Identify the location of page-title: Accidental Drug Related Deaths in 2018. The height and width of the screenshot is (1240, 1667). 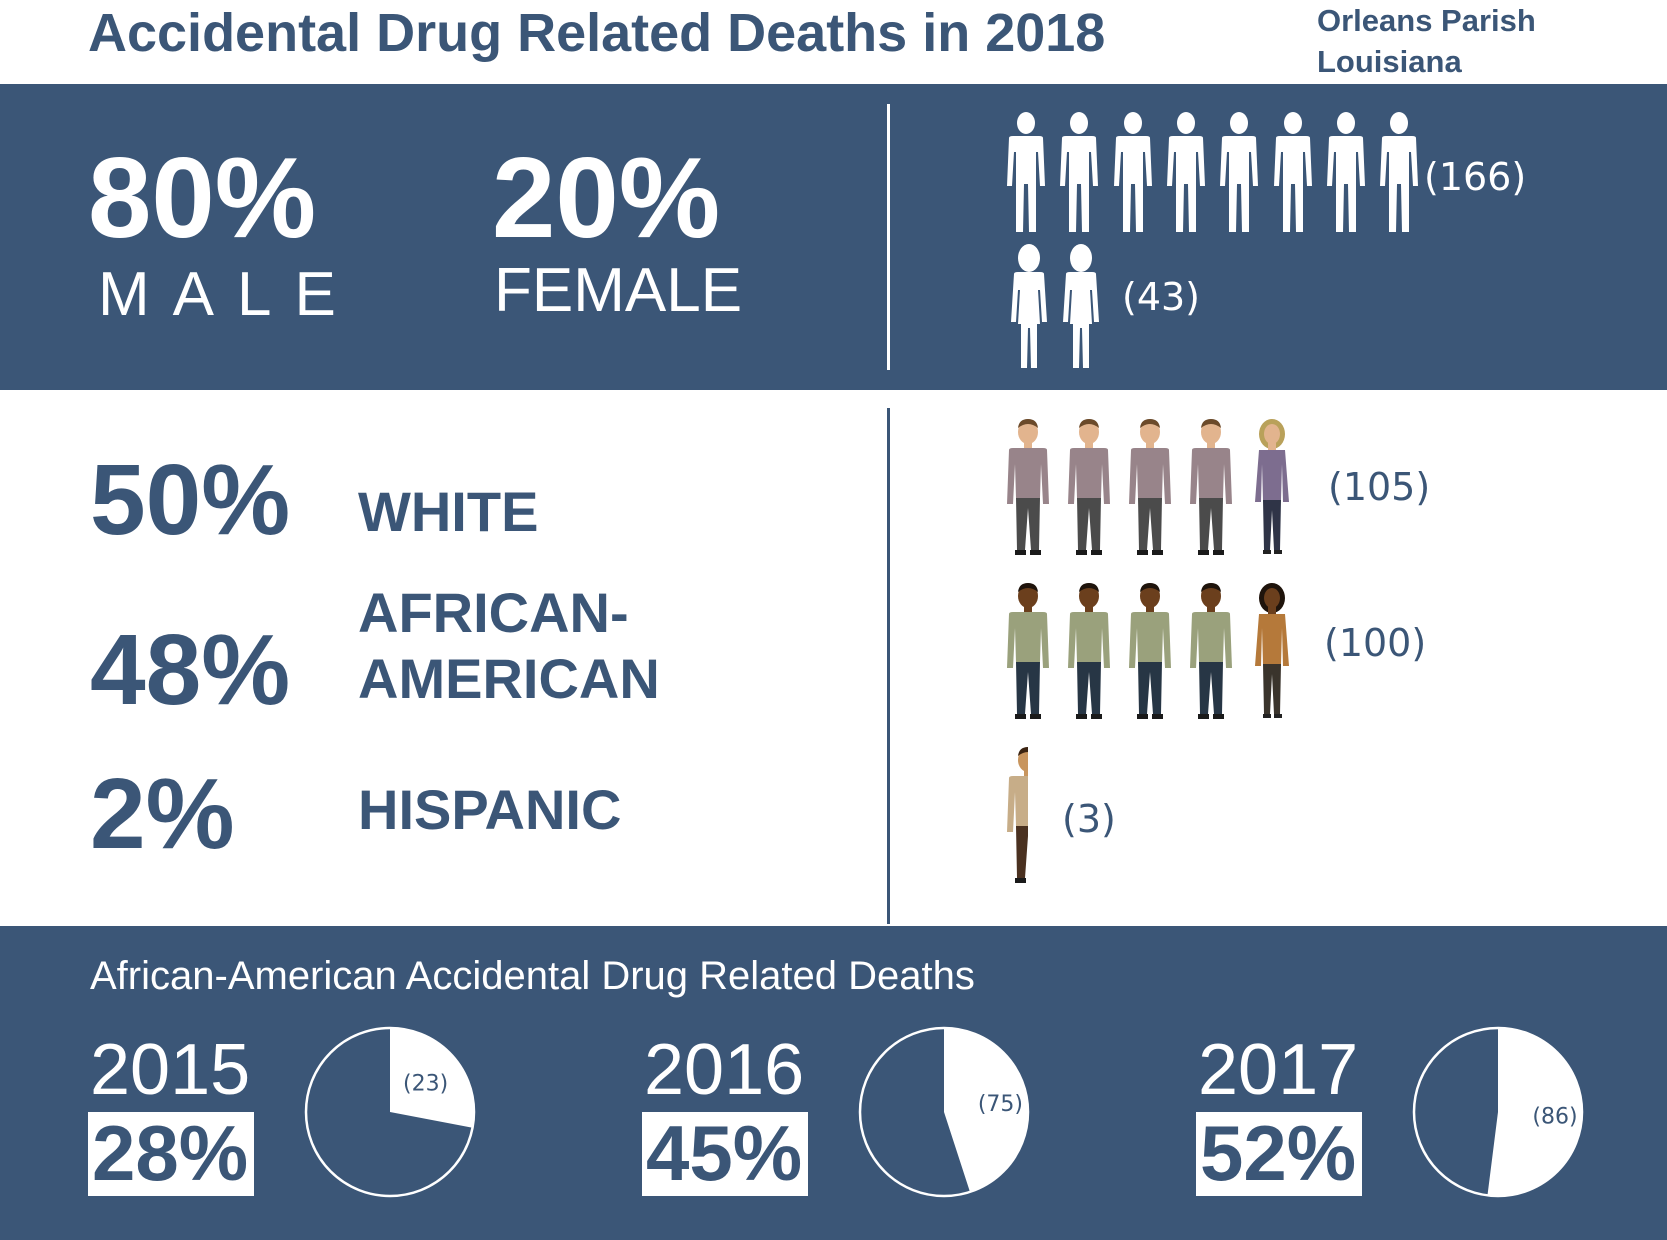
(597, 33).